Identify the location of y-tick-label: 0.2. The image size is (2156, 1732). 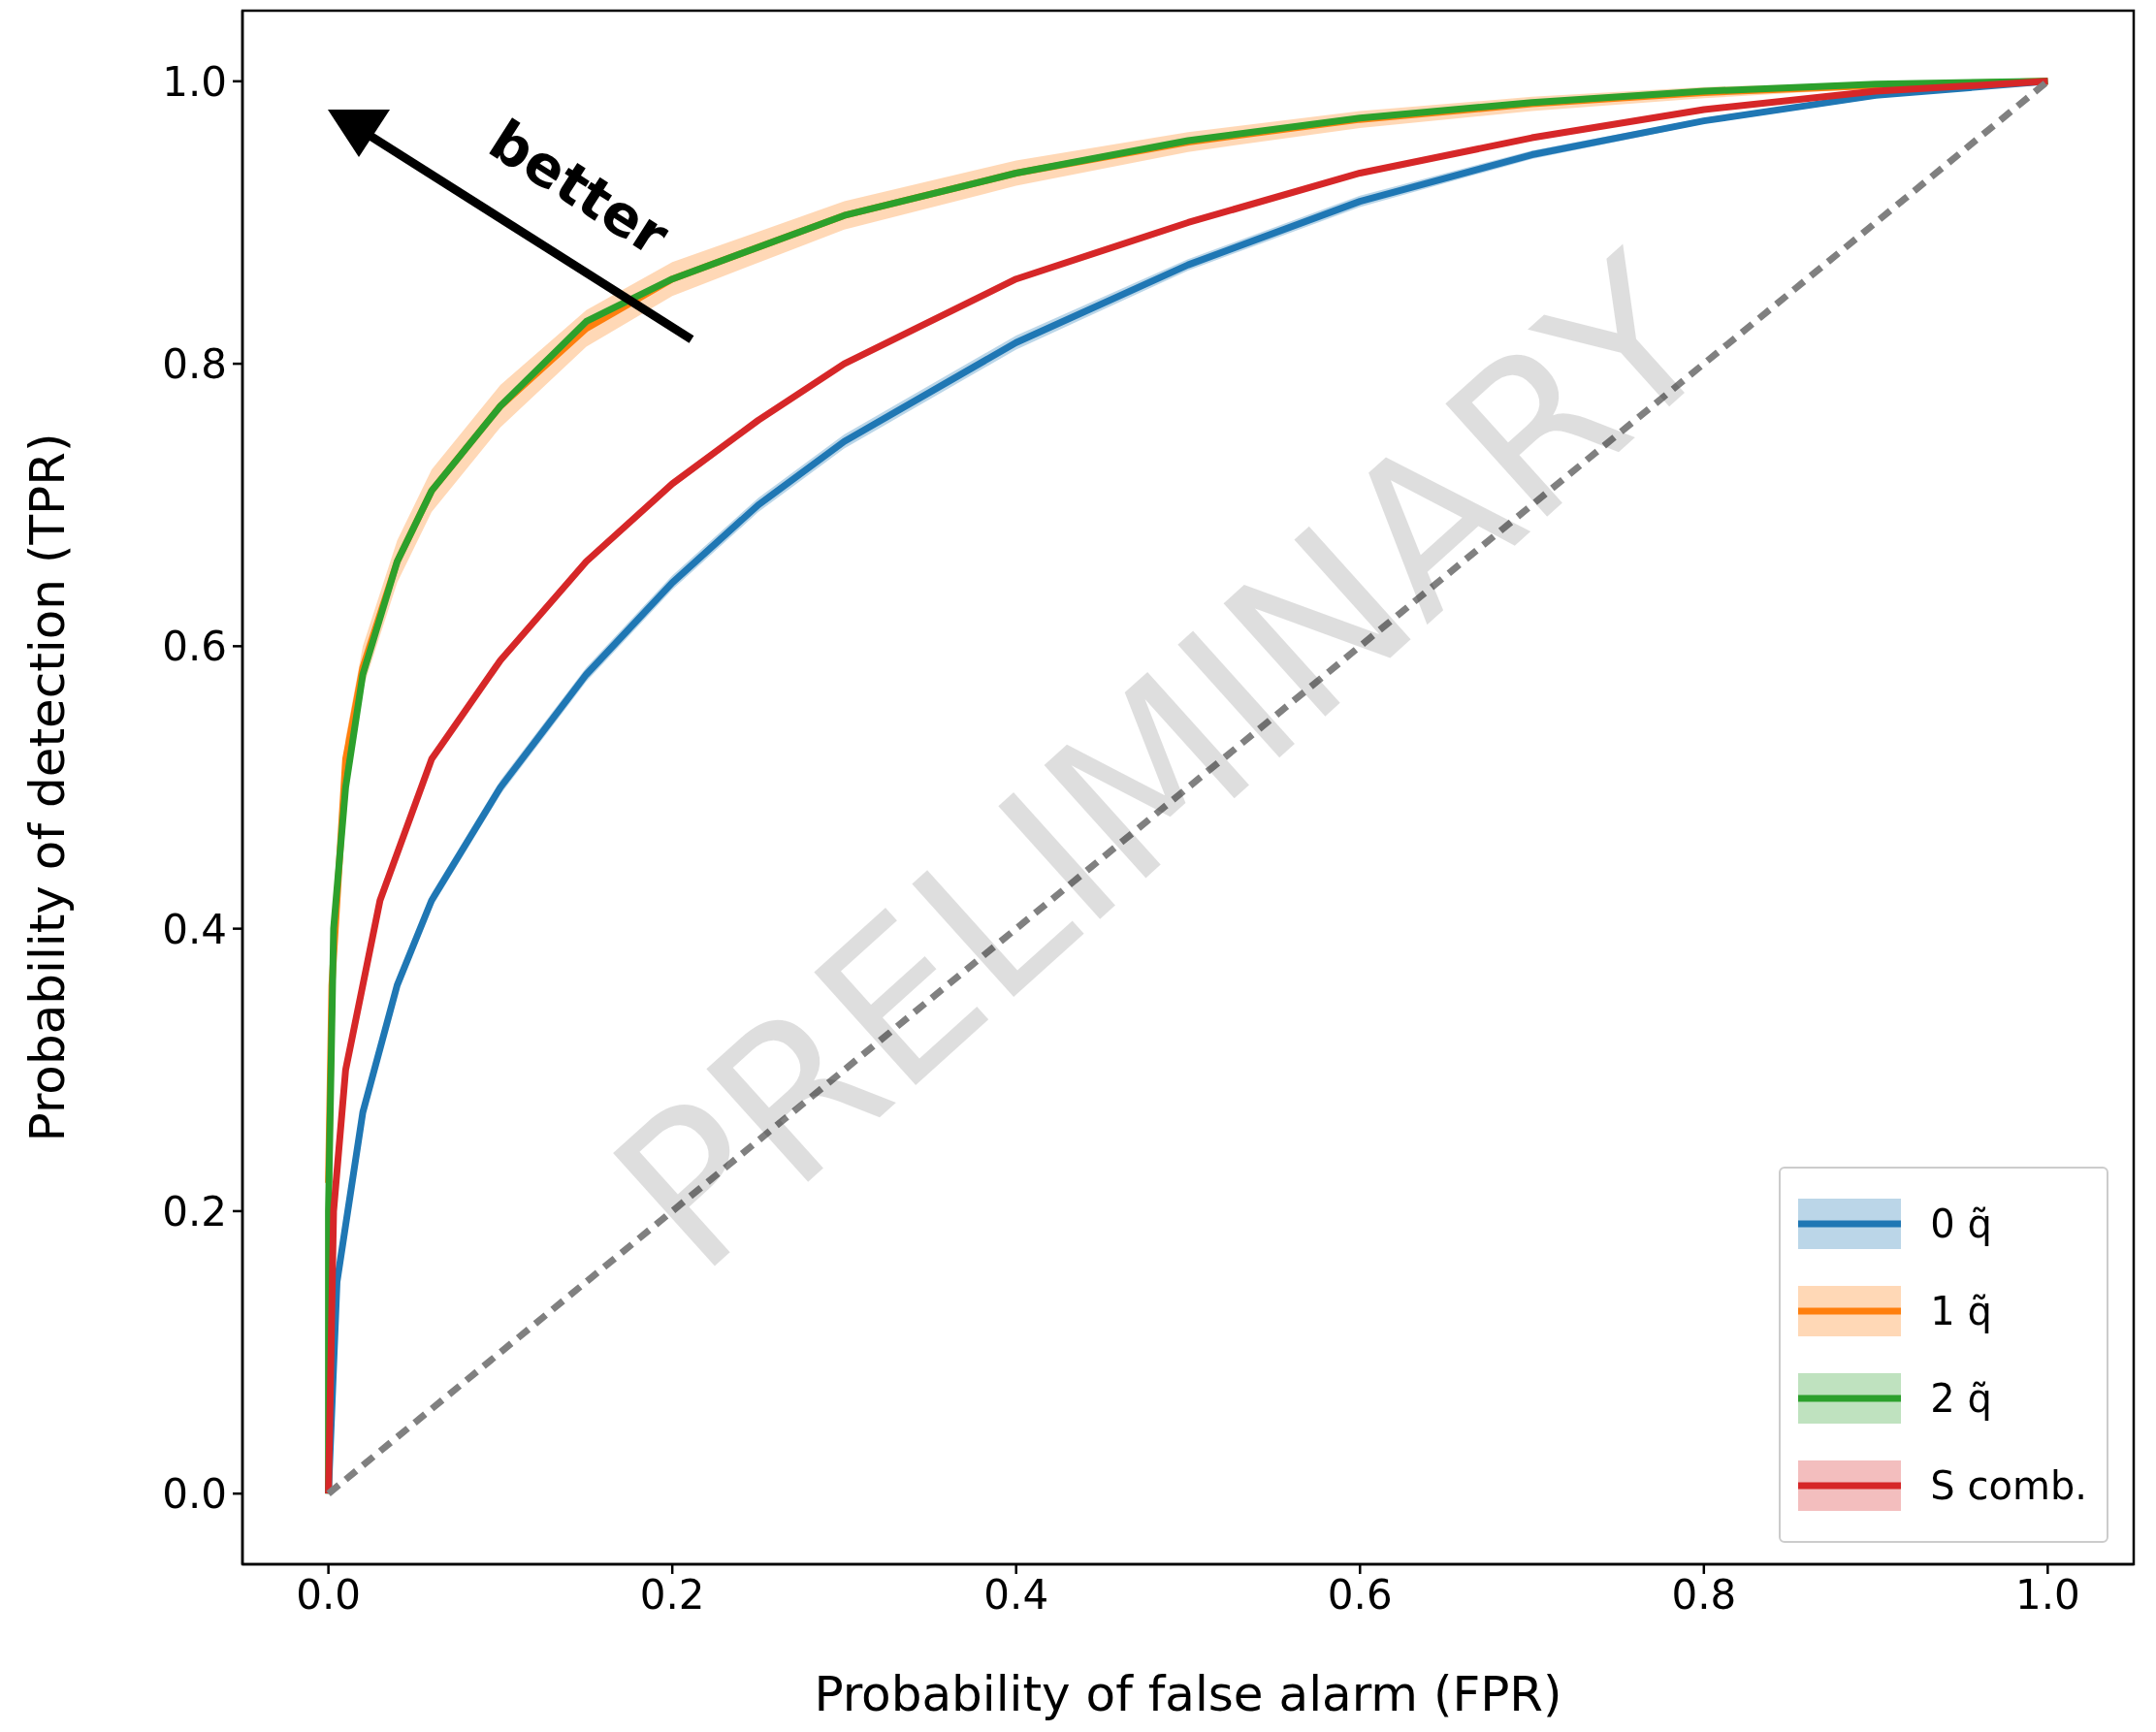
(194, 1211).